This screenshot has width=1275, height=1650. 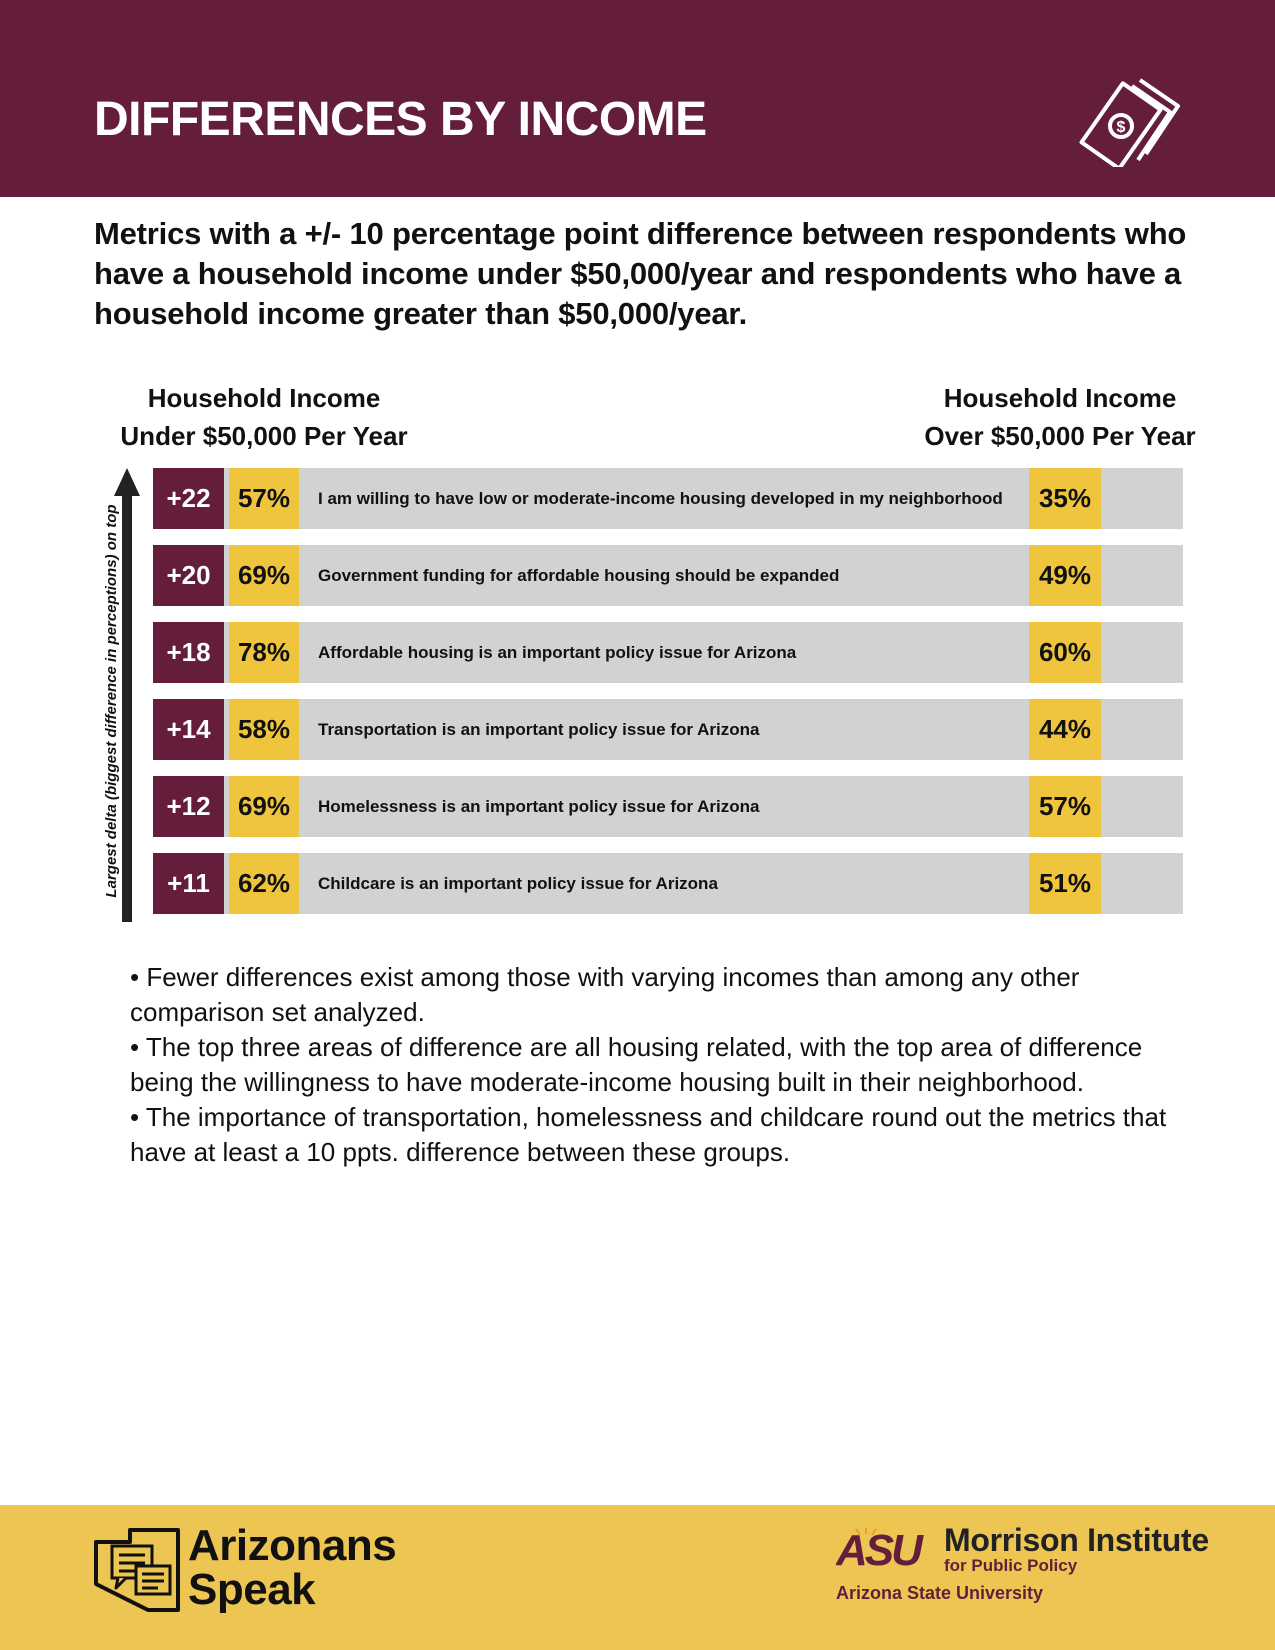 I want to click on delta-axis-arrow, so click(x=127, y=695).